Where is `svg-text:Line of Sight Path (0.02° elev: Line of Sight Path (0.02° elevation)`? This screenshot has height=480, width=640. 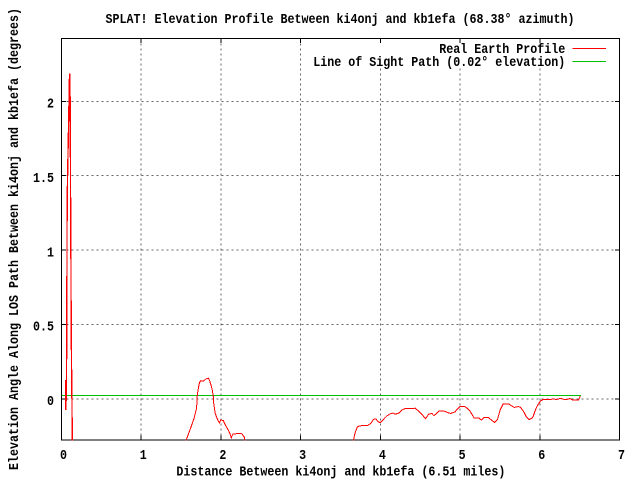
svg-text:Line of Sight Path (0.02° elev: Line of Sight Path (0.02° elevation) is located at coordinates (439, 63).